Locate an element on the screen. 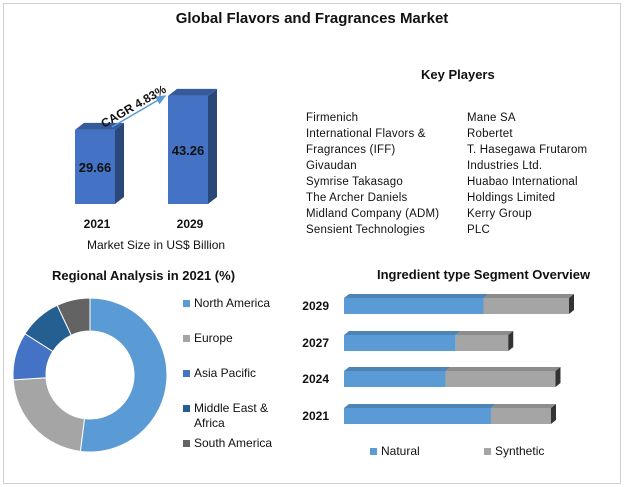 The image size is (624, 487). key-player-item: Sensient Technologies is located at coordinates (366, 230).